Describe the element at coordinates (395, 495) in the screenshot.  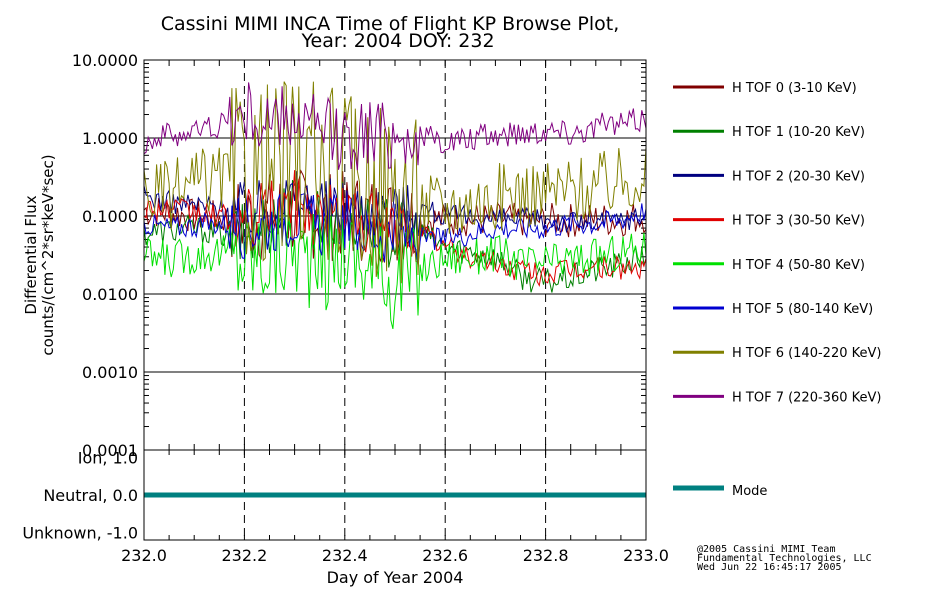
I see `mode-plot-frame` at that location.